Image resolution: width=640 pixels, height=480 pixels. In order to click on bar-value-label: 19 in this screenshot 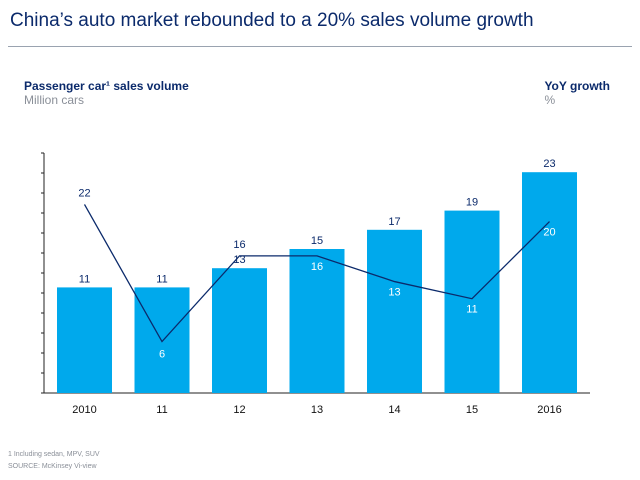, I will do `click(472, 203)`.